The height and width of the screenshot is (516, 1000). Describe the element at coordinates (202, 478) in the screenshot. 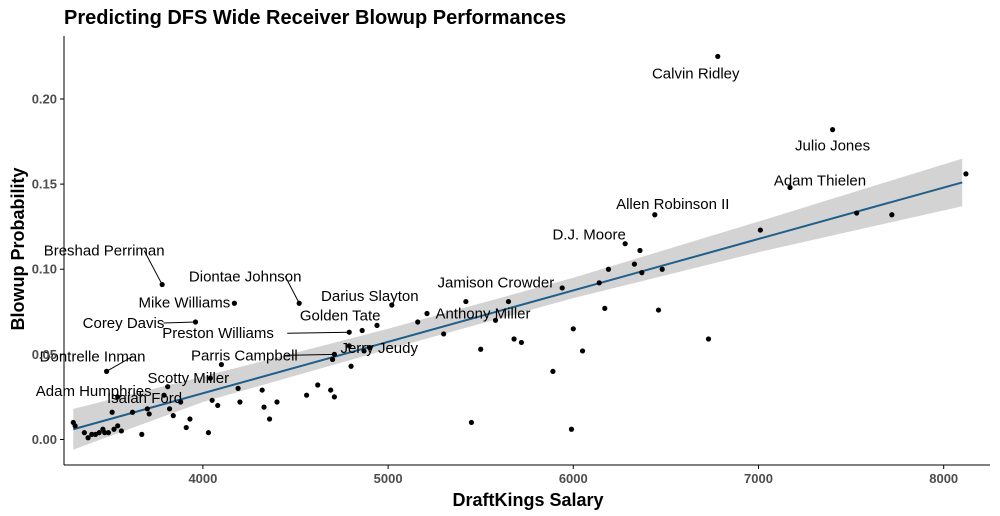

I see `x-tick-label: 4000` at that location.